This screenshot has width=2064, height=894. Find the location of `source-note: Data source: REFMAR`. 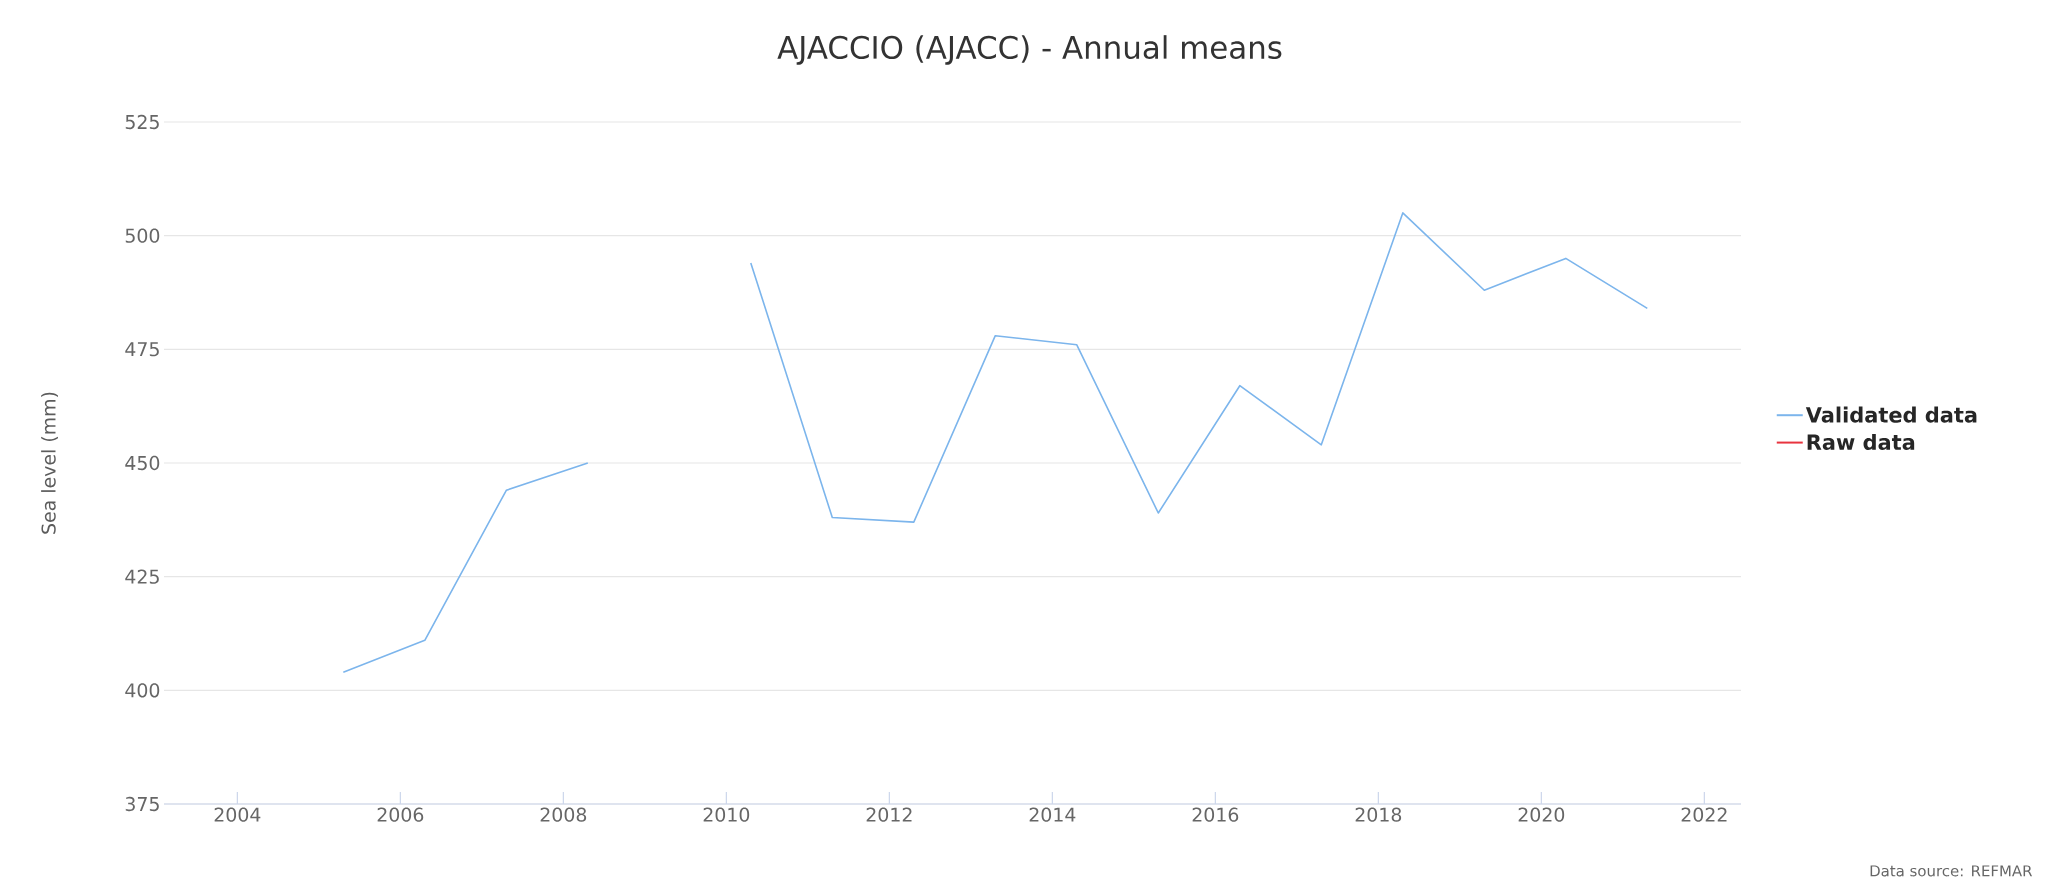

source-note: Data source: REFMAR is located at coordinates (1951, 871).